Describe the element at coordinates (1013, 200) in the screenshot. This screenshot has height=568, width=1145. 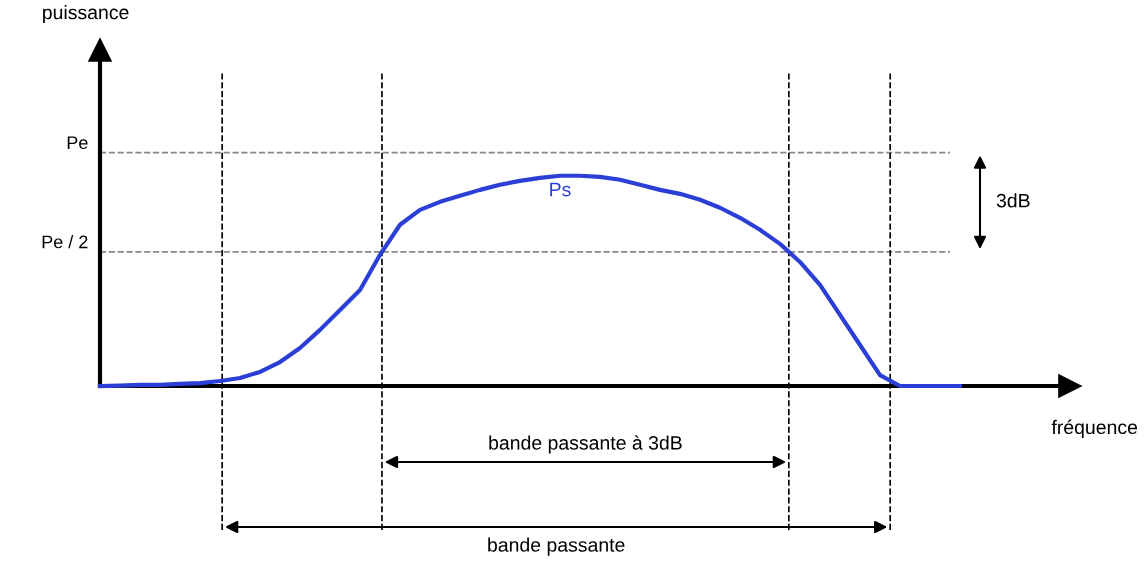
I see `text: 3dB` at that location.